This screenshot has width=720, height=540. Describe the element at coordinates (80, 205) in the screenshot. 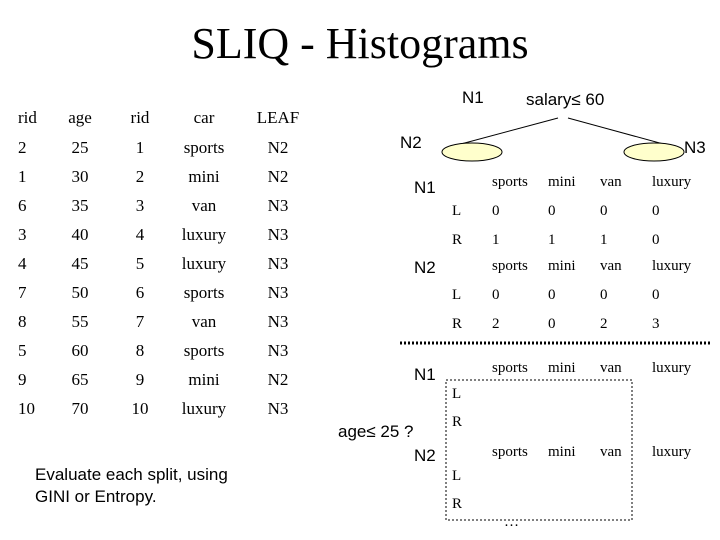

I see `age-list-age: 35` at that location.